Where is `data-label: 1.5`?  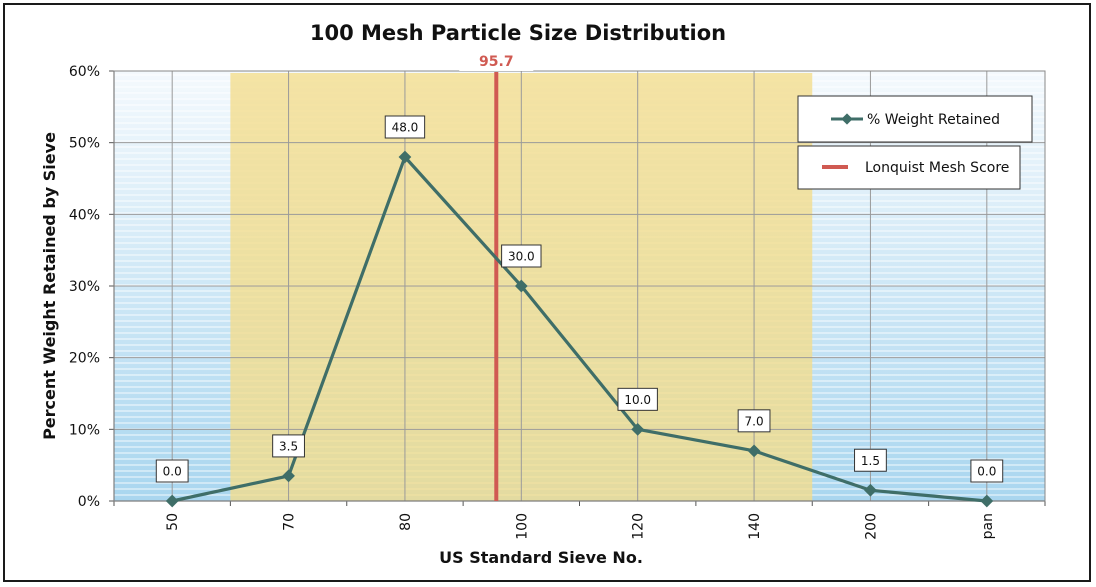
data-label: 1.5 is located at coordinates (870, 461).